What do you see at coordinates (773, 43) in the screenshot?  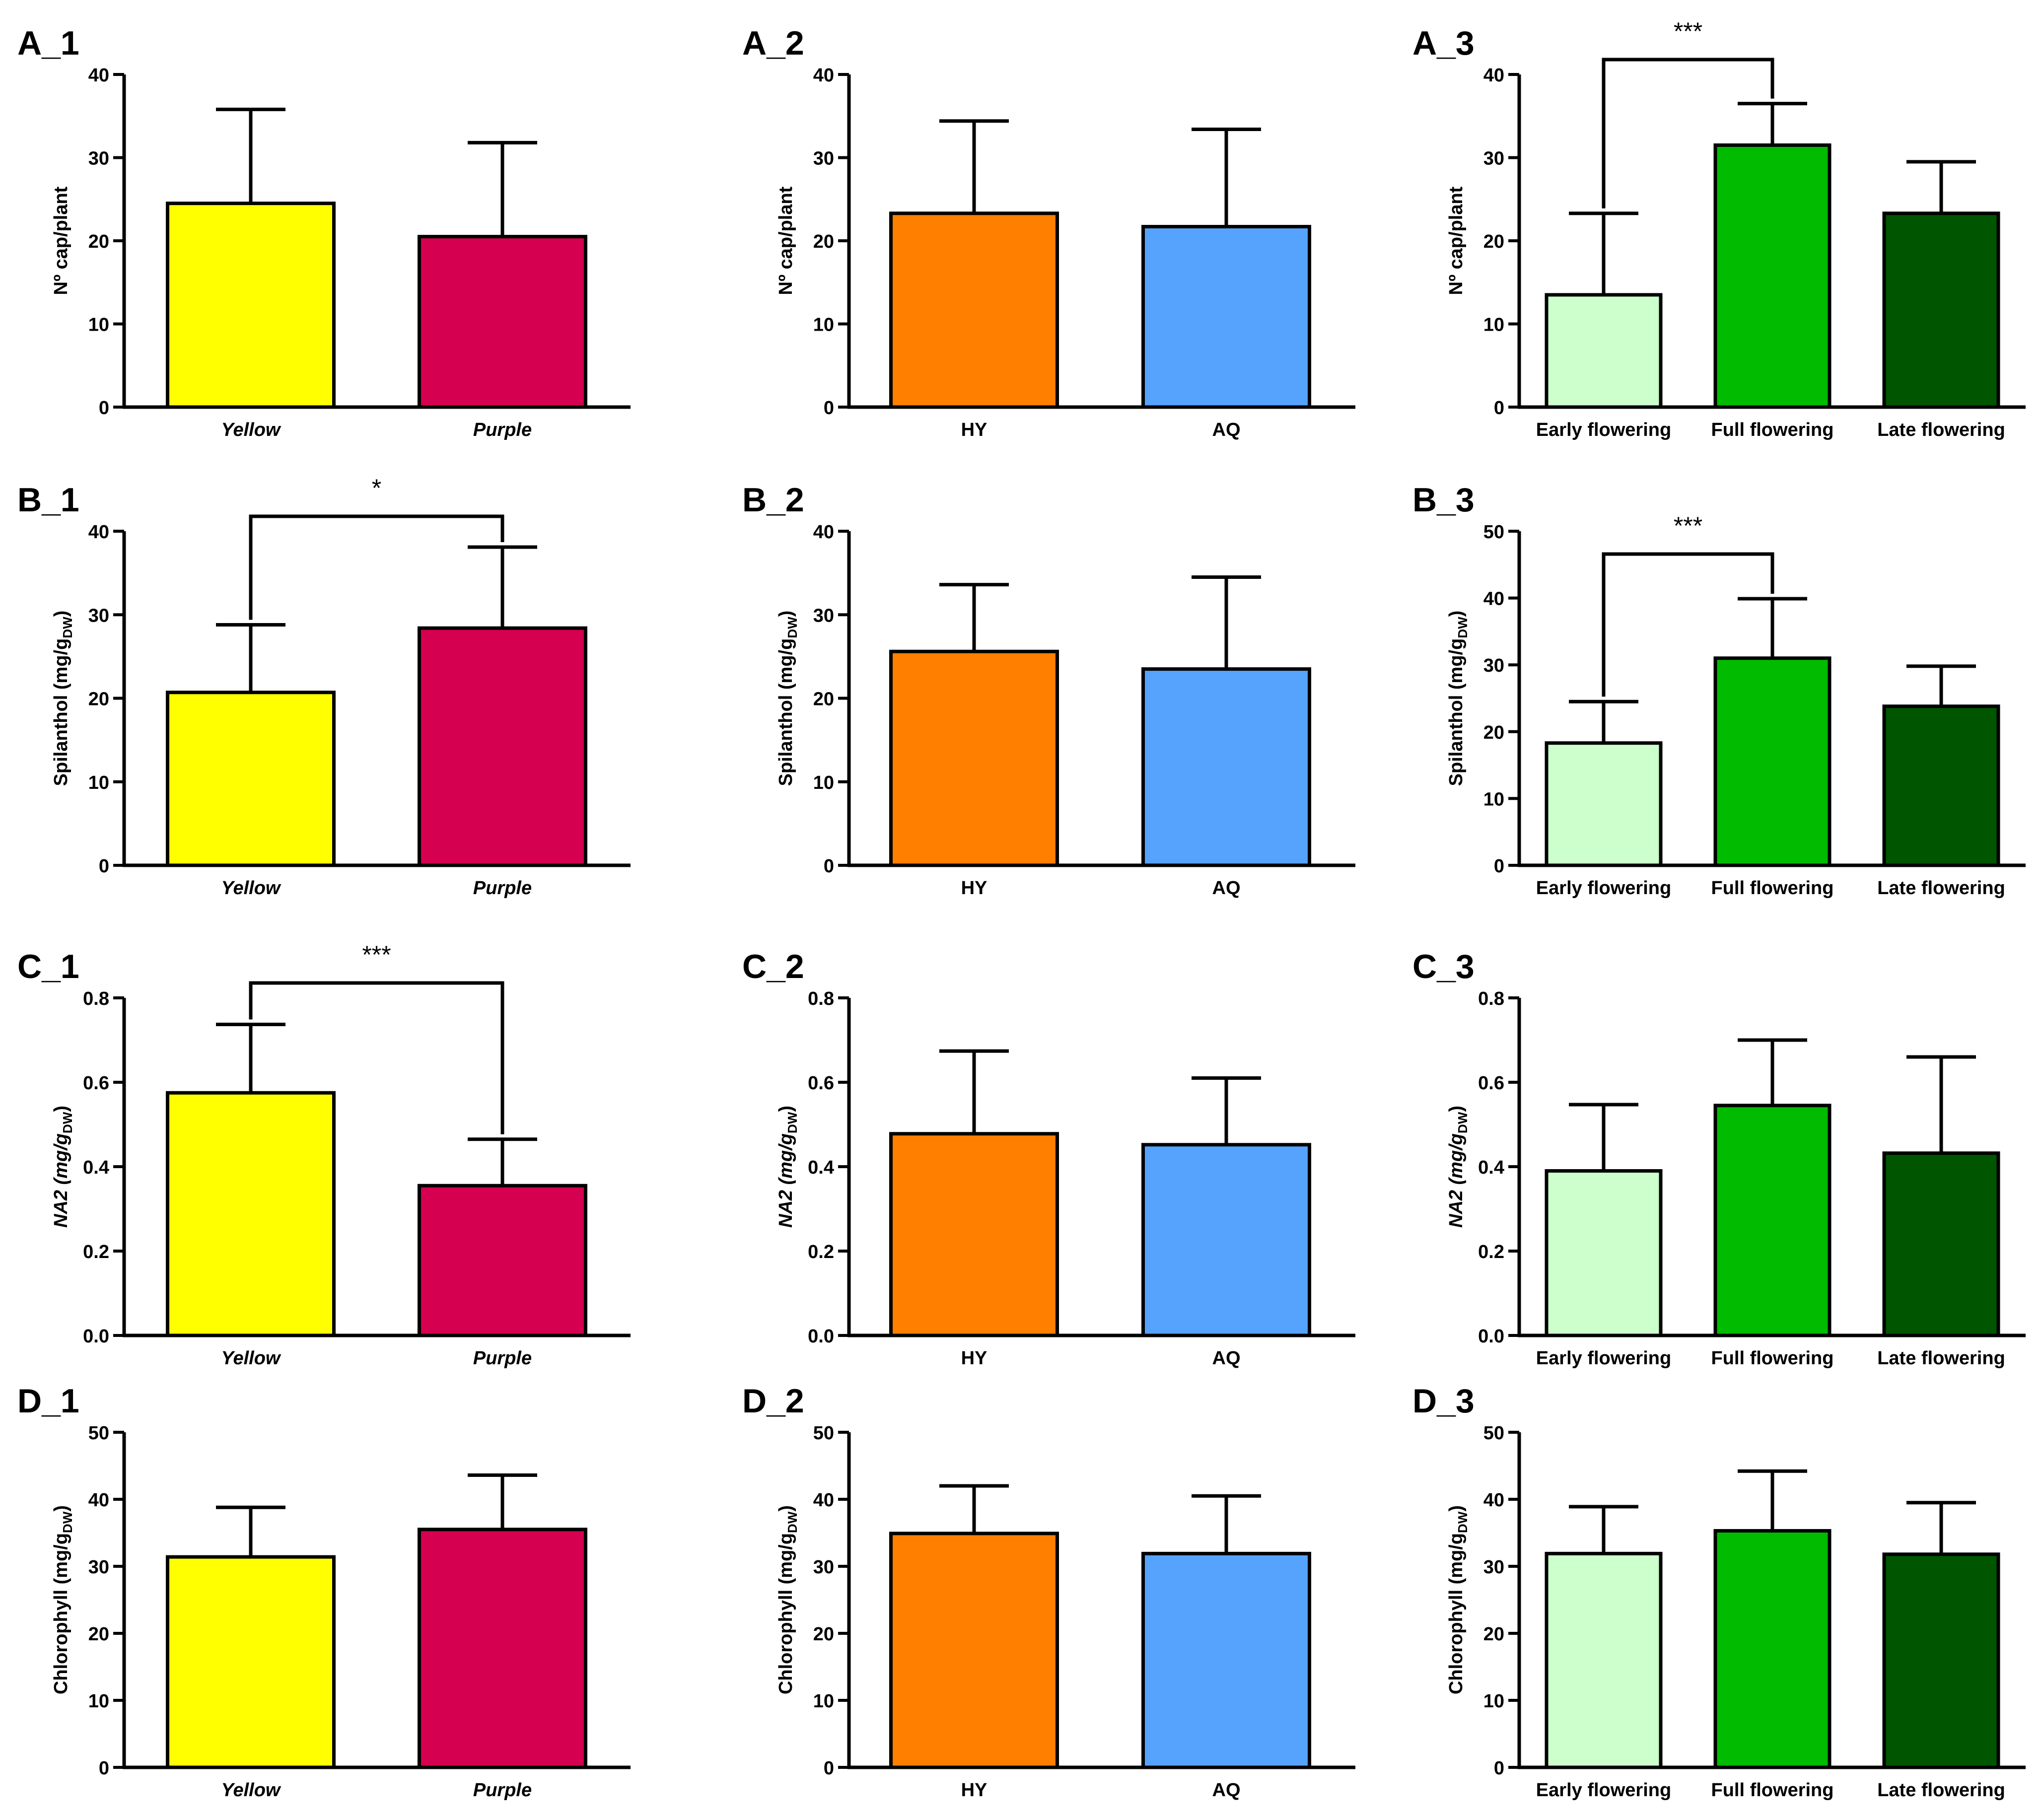 I see `panel-title: A_2` at bounding box center [773, 43].